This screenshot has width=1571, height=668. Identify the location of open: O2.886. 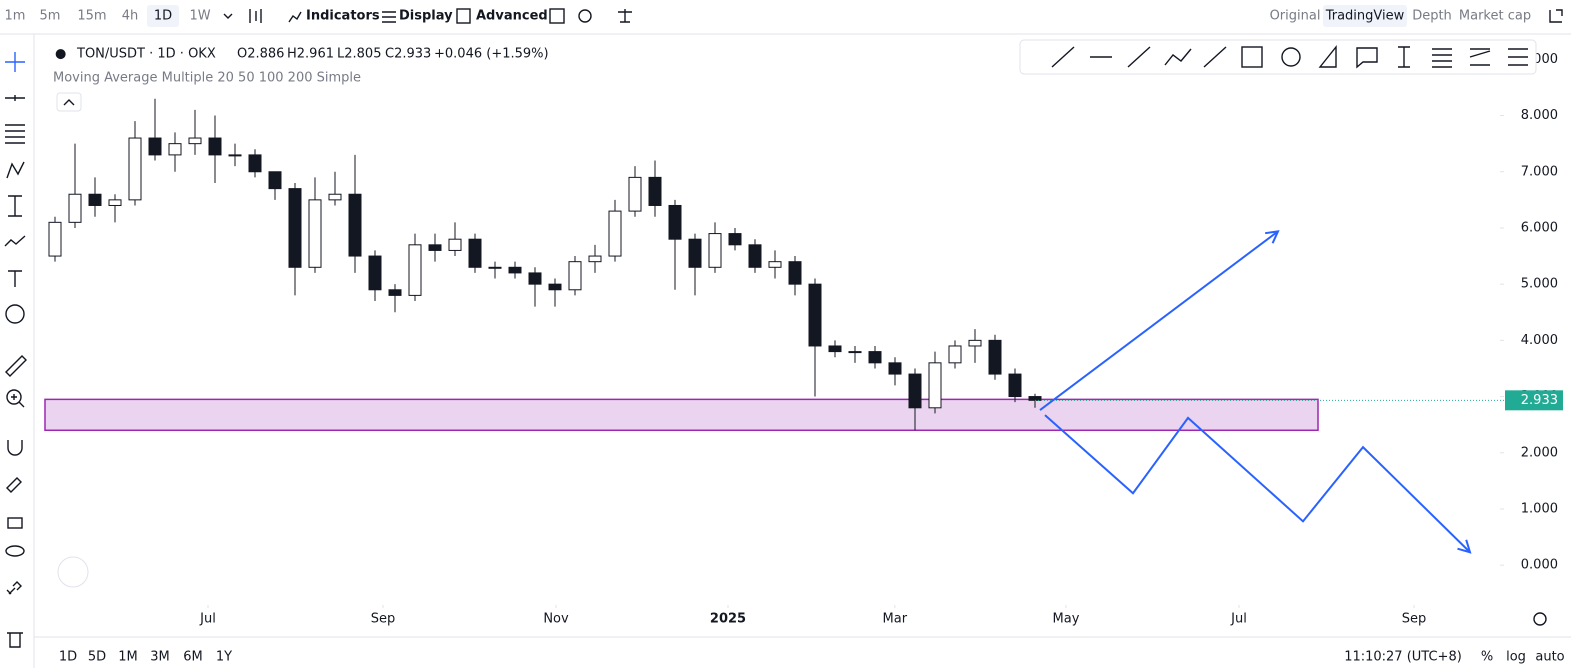
(260, 54).